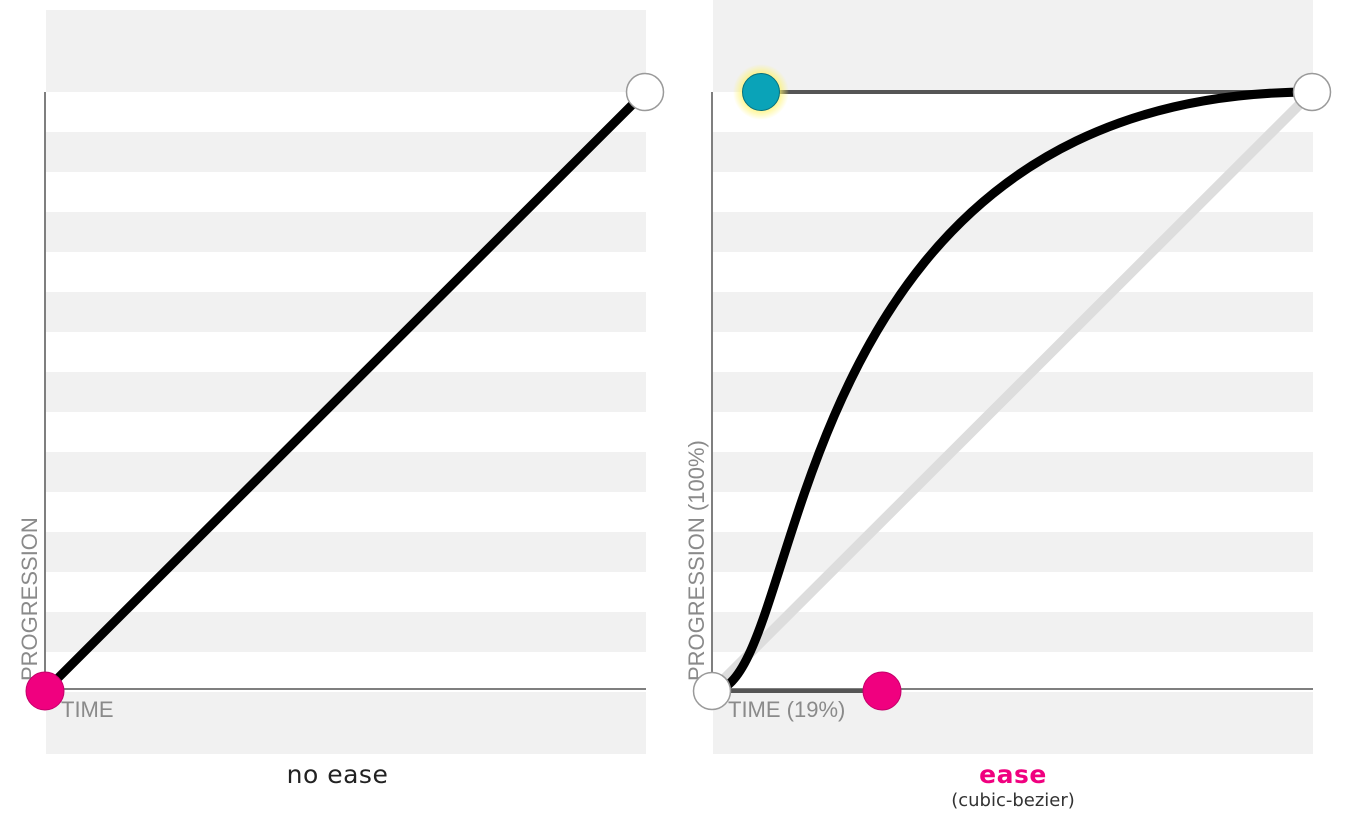 This screenshot has width=1351, height=827. Describe the element at coordinates (786, 709) in the screenshot. I see `x-axis-label: TIME (19%)` at that location.